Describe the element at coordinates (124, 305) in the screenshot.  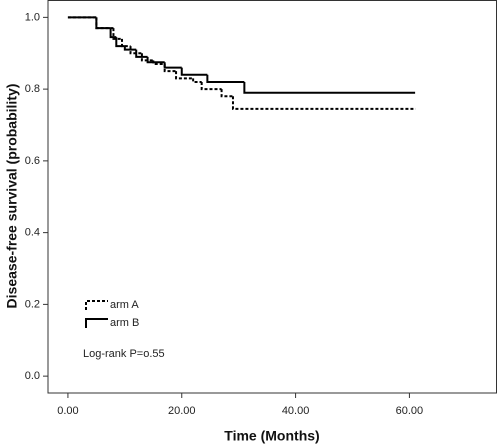
I see `legend-label: arm A` at that location.